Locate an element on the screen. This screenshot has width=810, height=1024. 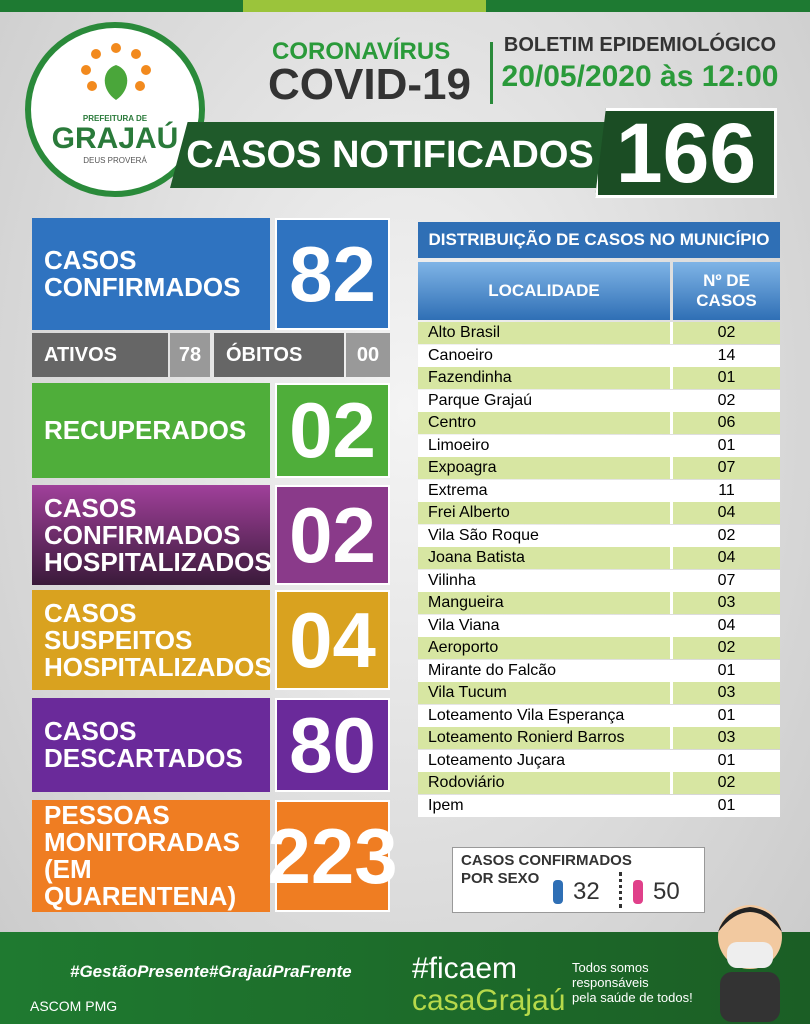
top-stripe is located at coordinates (405, 6).